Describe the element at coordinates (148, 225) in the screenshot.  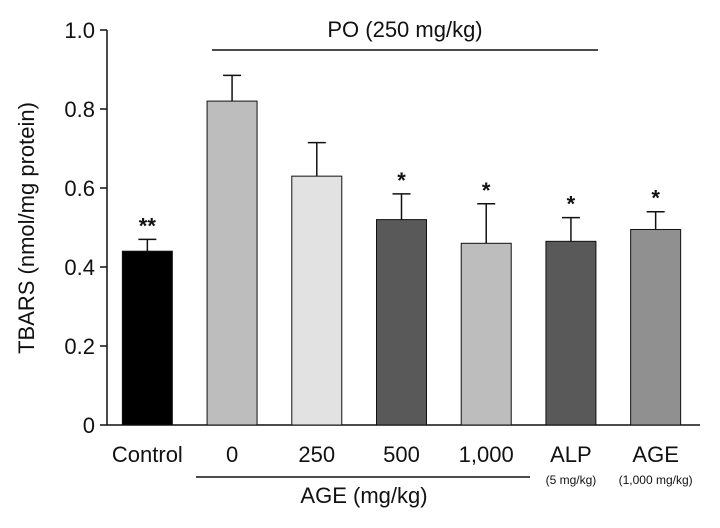
I see `significance-marker: **` at that location.